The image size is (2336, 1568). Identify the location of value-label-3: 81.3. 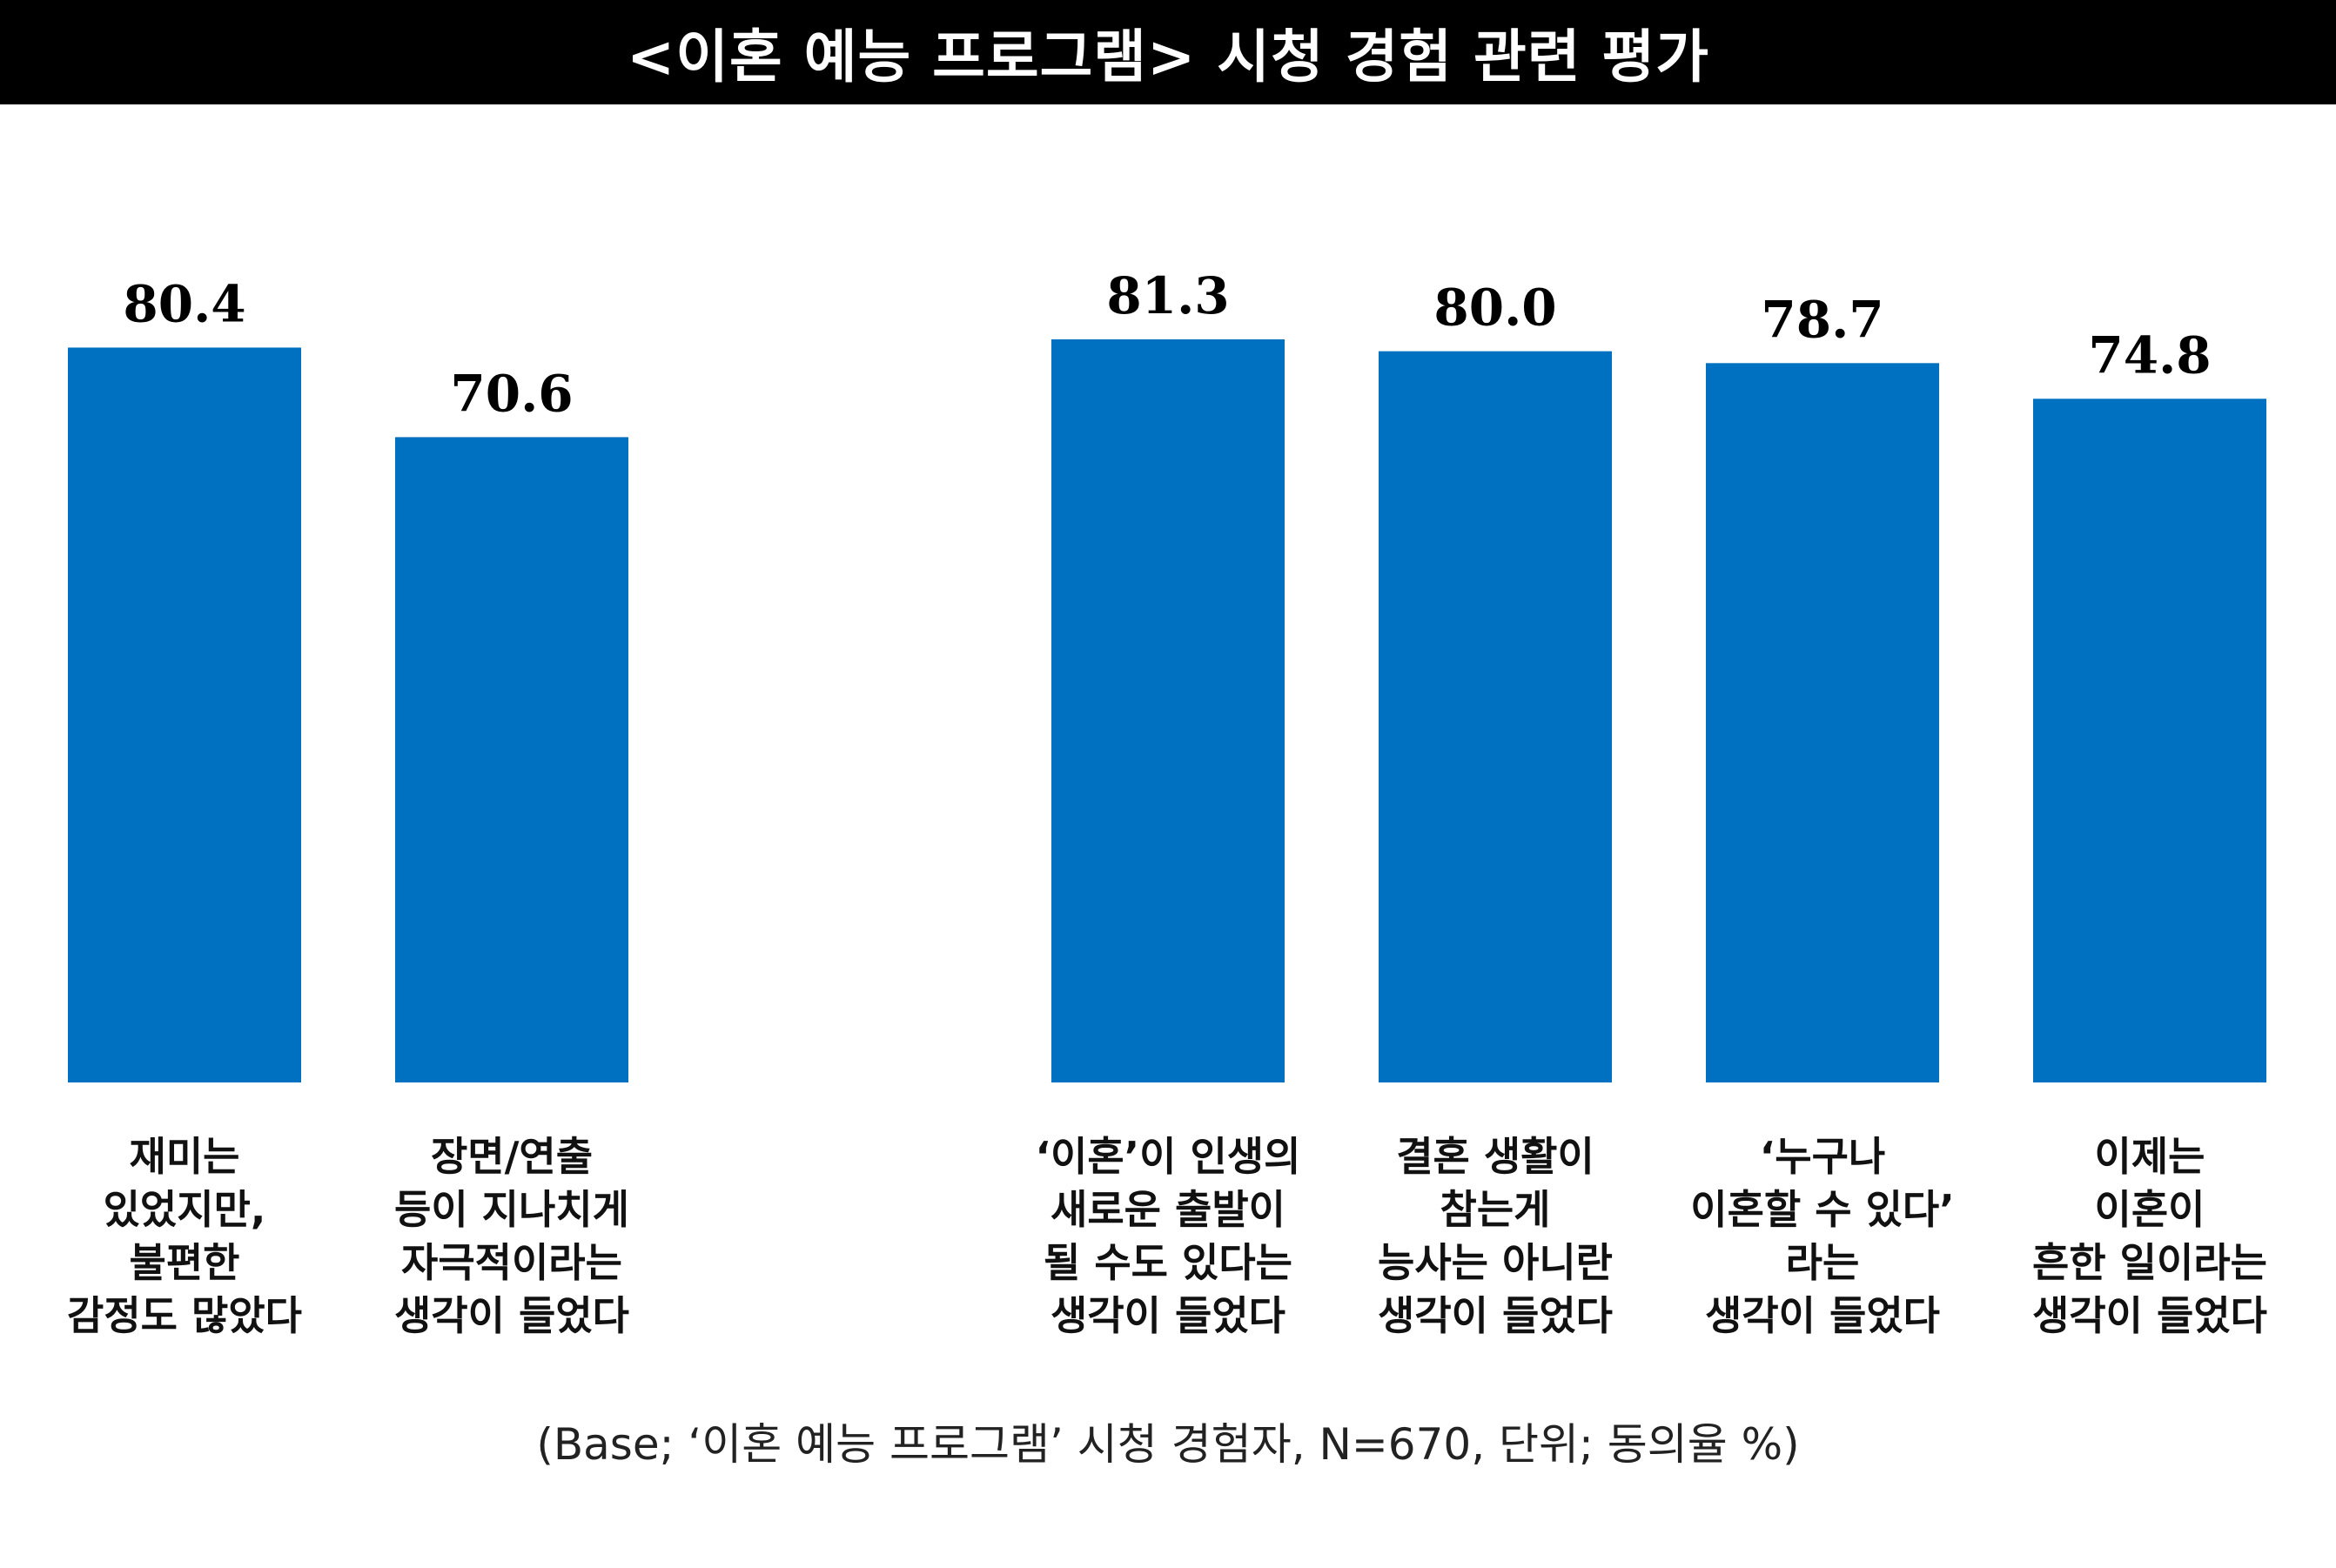
(1167, 295).